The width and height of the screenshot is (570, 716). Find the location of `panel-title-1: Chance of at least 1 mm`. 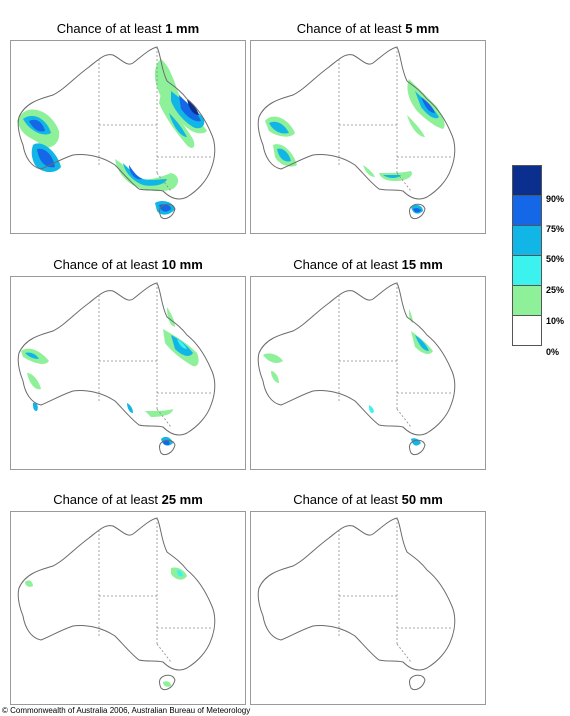

panel-title-1: Chance of at least 1 mm is located at coordinates (128, 28).